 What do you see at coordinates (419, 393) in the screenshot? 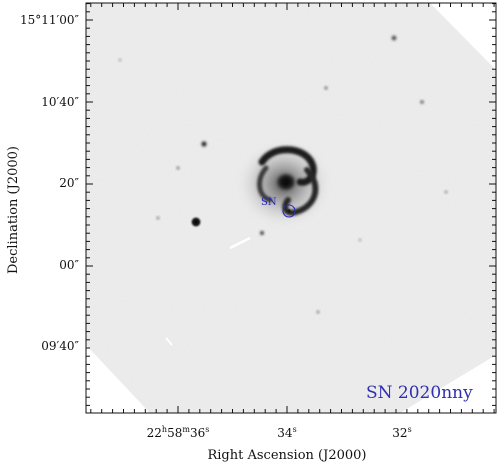
I see `object-label: SN 2020nny` at bounding box center [419, 393].